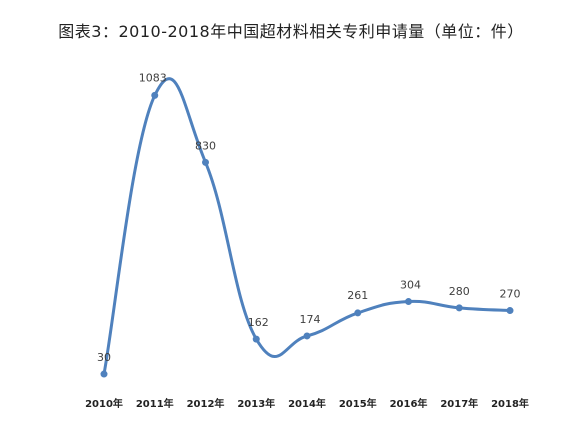 This screenshot has width=582, height=423. What do you see at coordinates (510, 294) in the screenshot?
I see `data-label: 270` at bounding box center [510, 294].